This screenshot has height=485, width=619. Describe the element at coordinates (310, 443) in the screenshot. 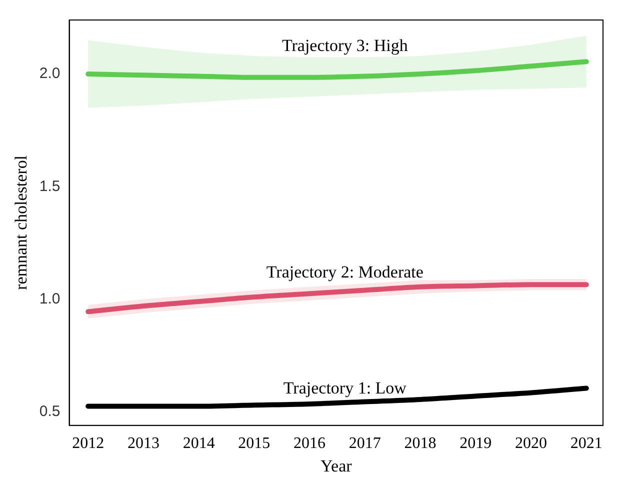

I see `x-tick-label: 2016` at that location.